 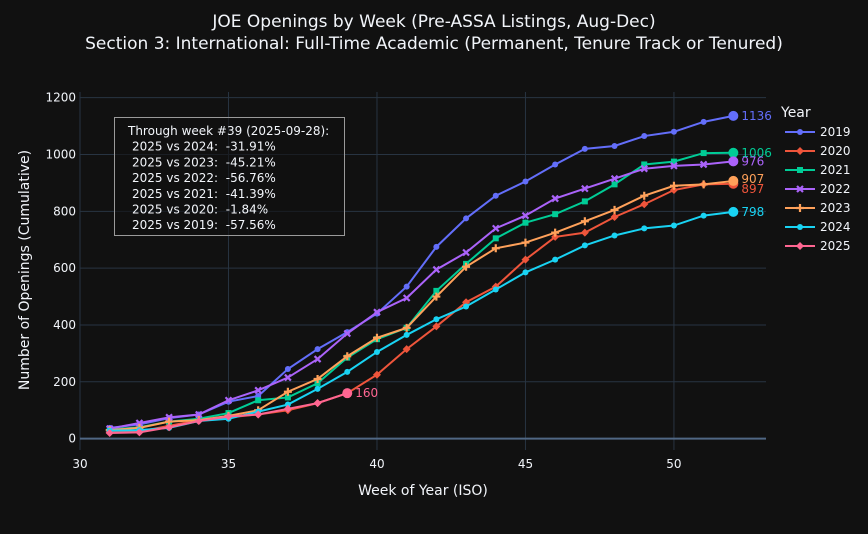 I want to click on legend: Year 2019 2020 2021 2022 2023 2024 2025, so click(x=815, y=179).